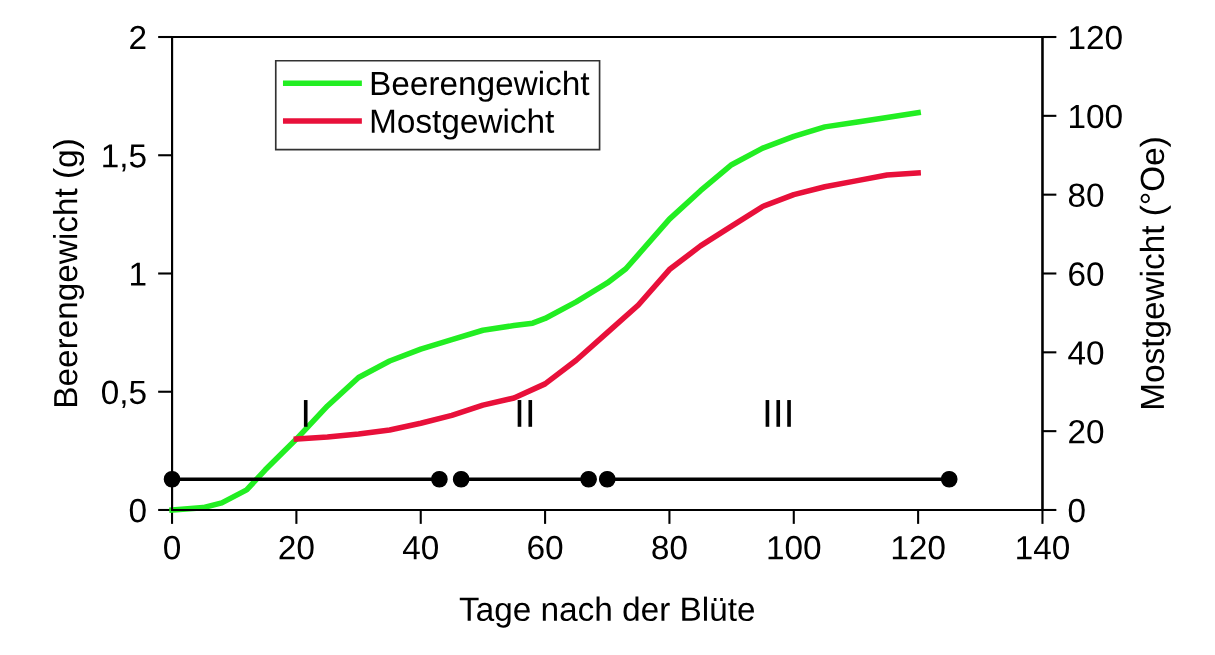  Describe the element at coordinates (1043, 547) in the screenshot. I see `x-tick-label: 140` at that location.